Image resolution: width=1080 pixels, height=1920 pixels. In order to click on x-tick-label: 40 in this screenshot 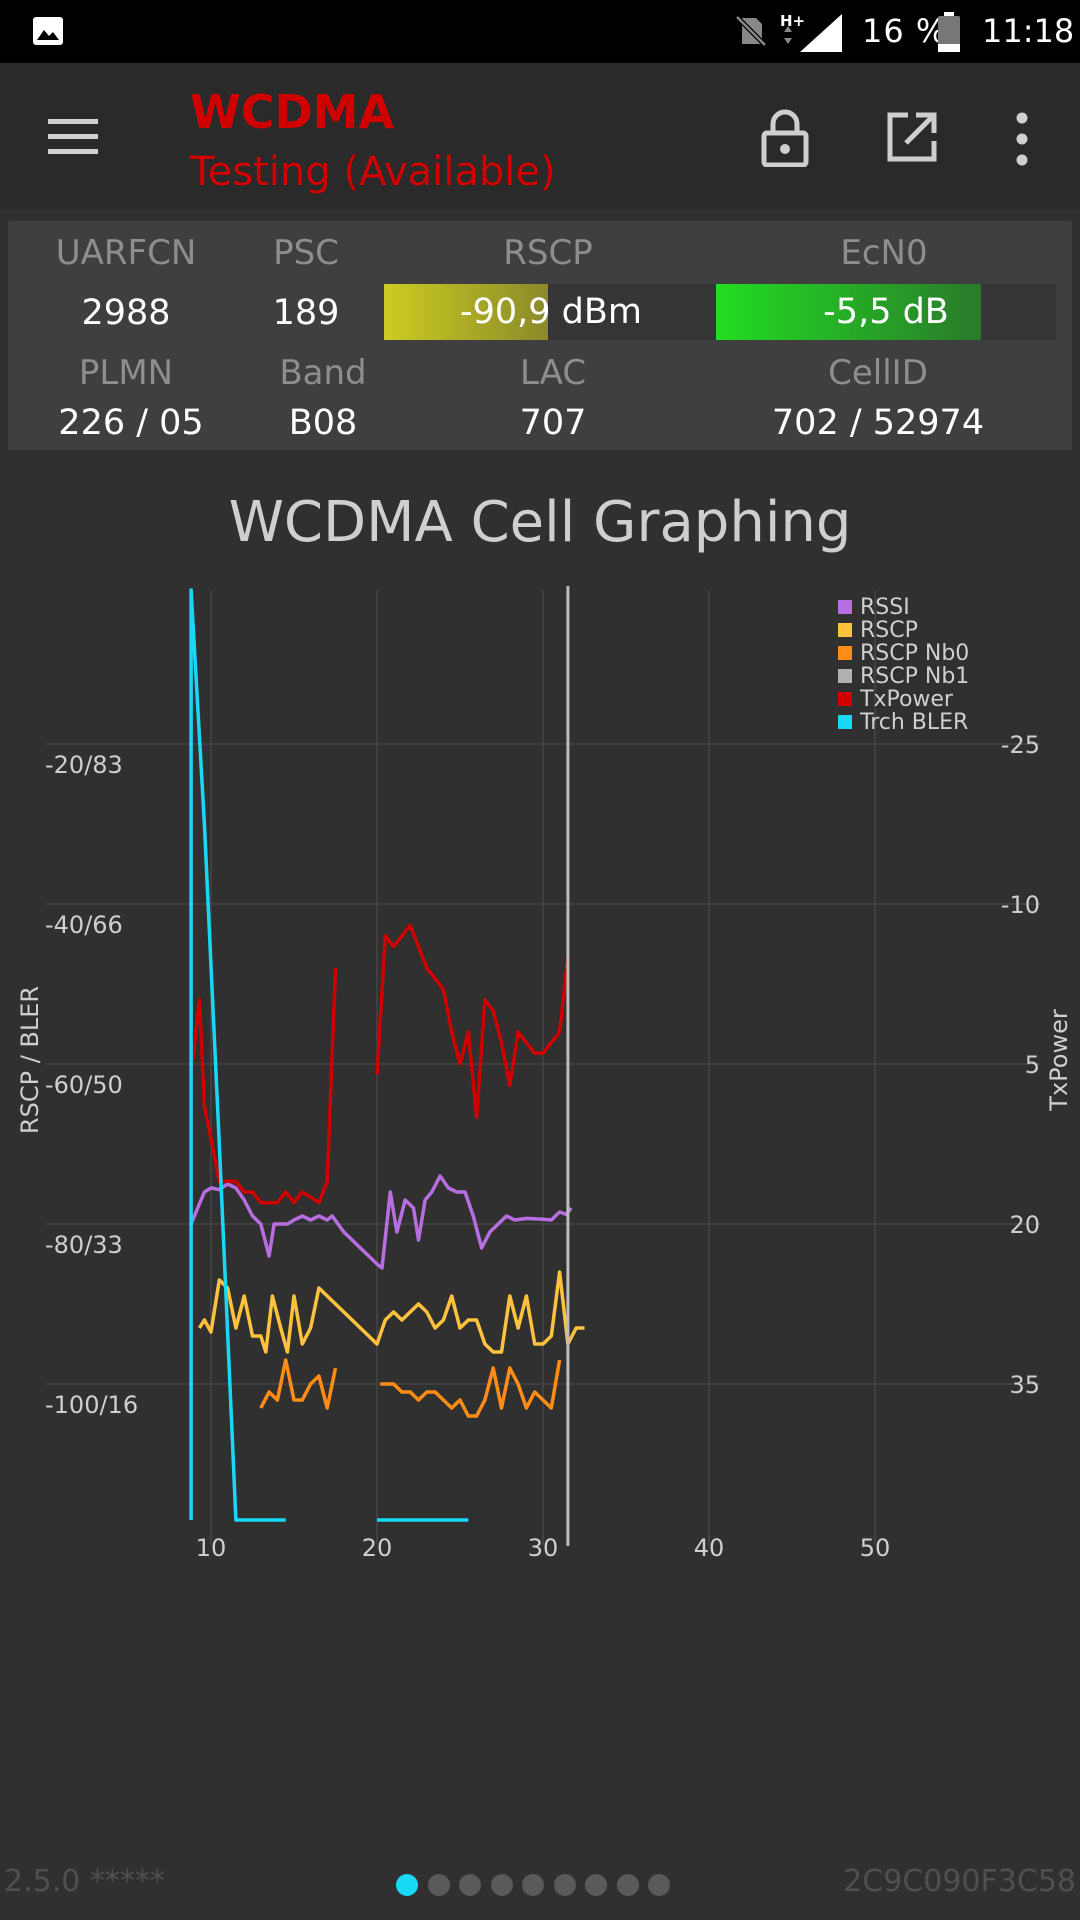, I will do `click(709, 1547)`.